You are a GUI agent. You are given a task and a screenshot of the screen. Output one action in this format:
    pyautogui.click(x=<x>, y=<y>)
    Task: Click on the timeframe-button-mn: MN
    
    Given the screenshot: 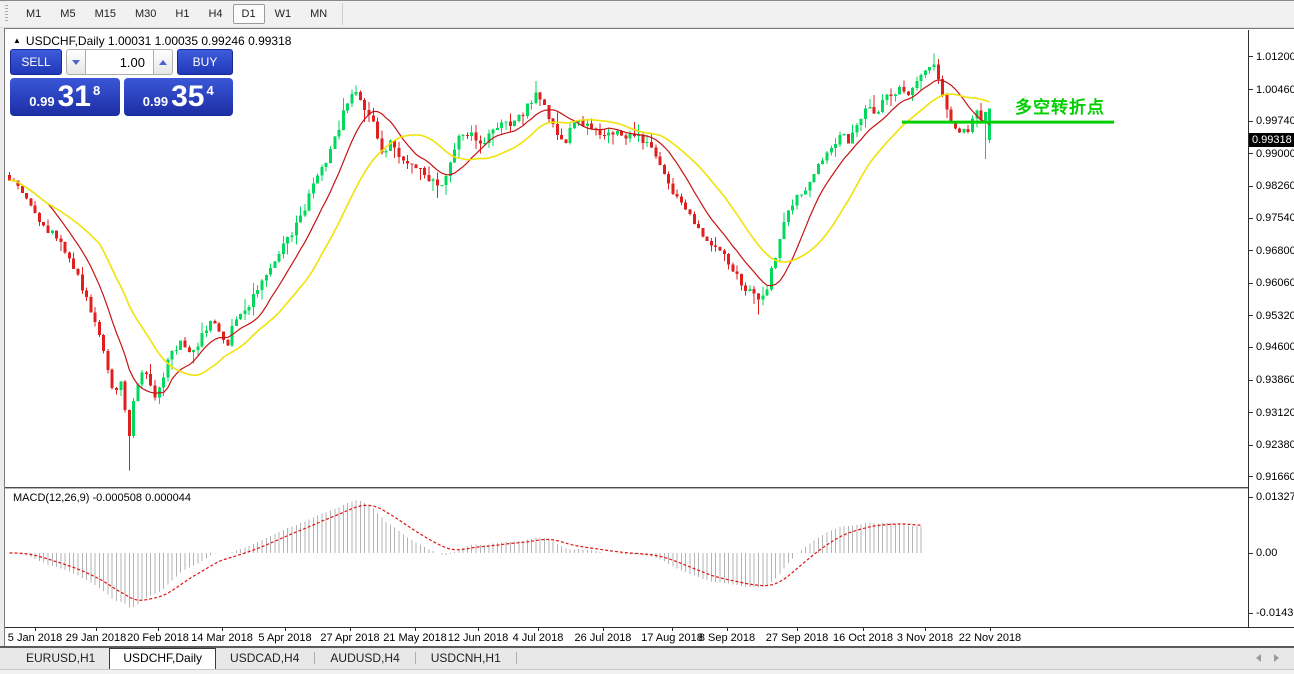 What is the action you would take?
    pyautogui.click(x=319, y=14)
    